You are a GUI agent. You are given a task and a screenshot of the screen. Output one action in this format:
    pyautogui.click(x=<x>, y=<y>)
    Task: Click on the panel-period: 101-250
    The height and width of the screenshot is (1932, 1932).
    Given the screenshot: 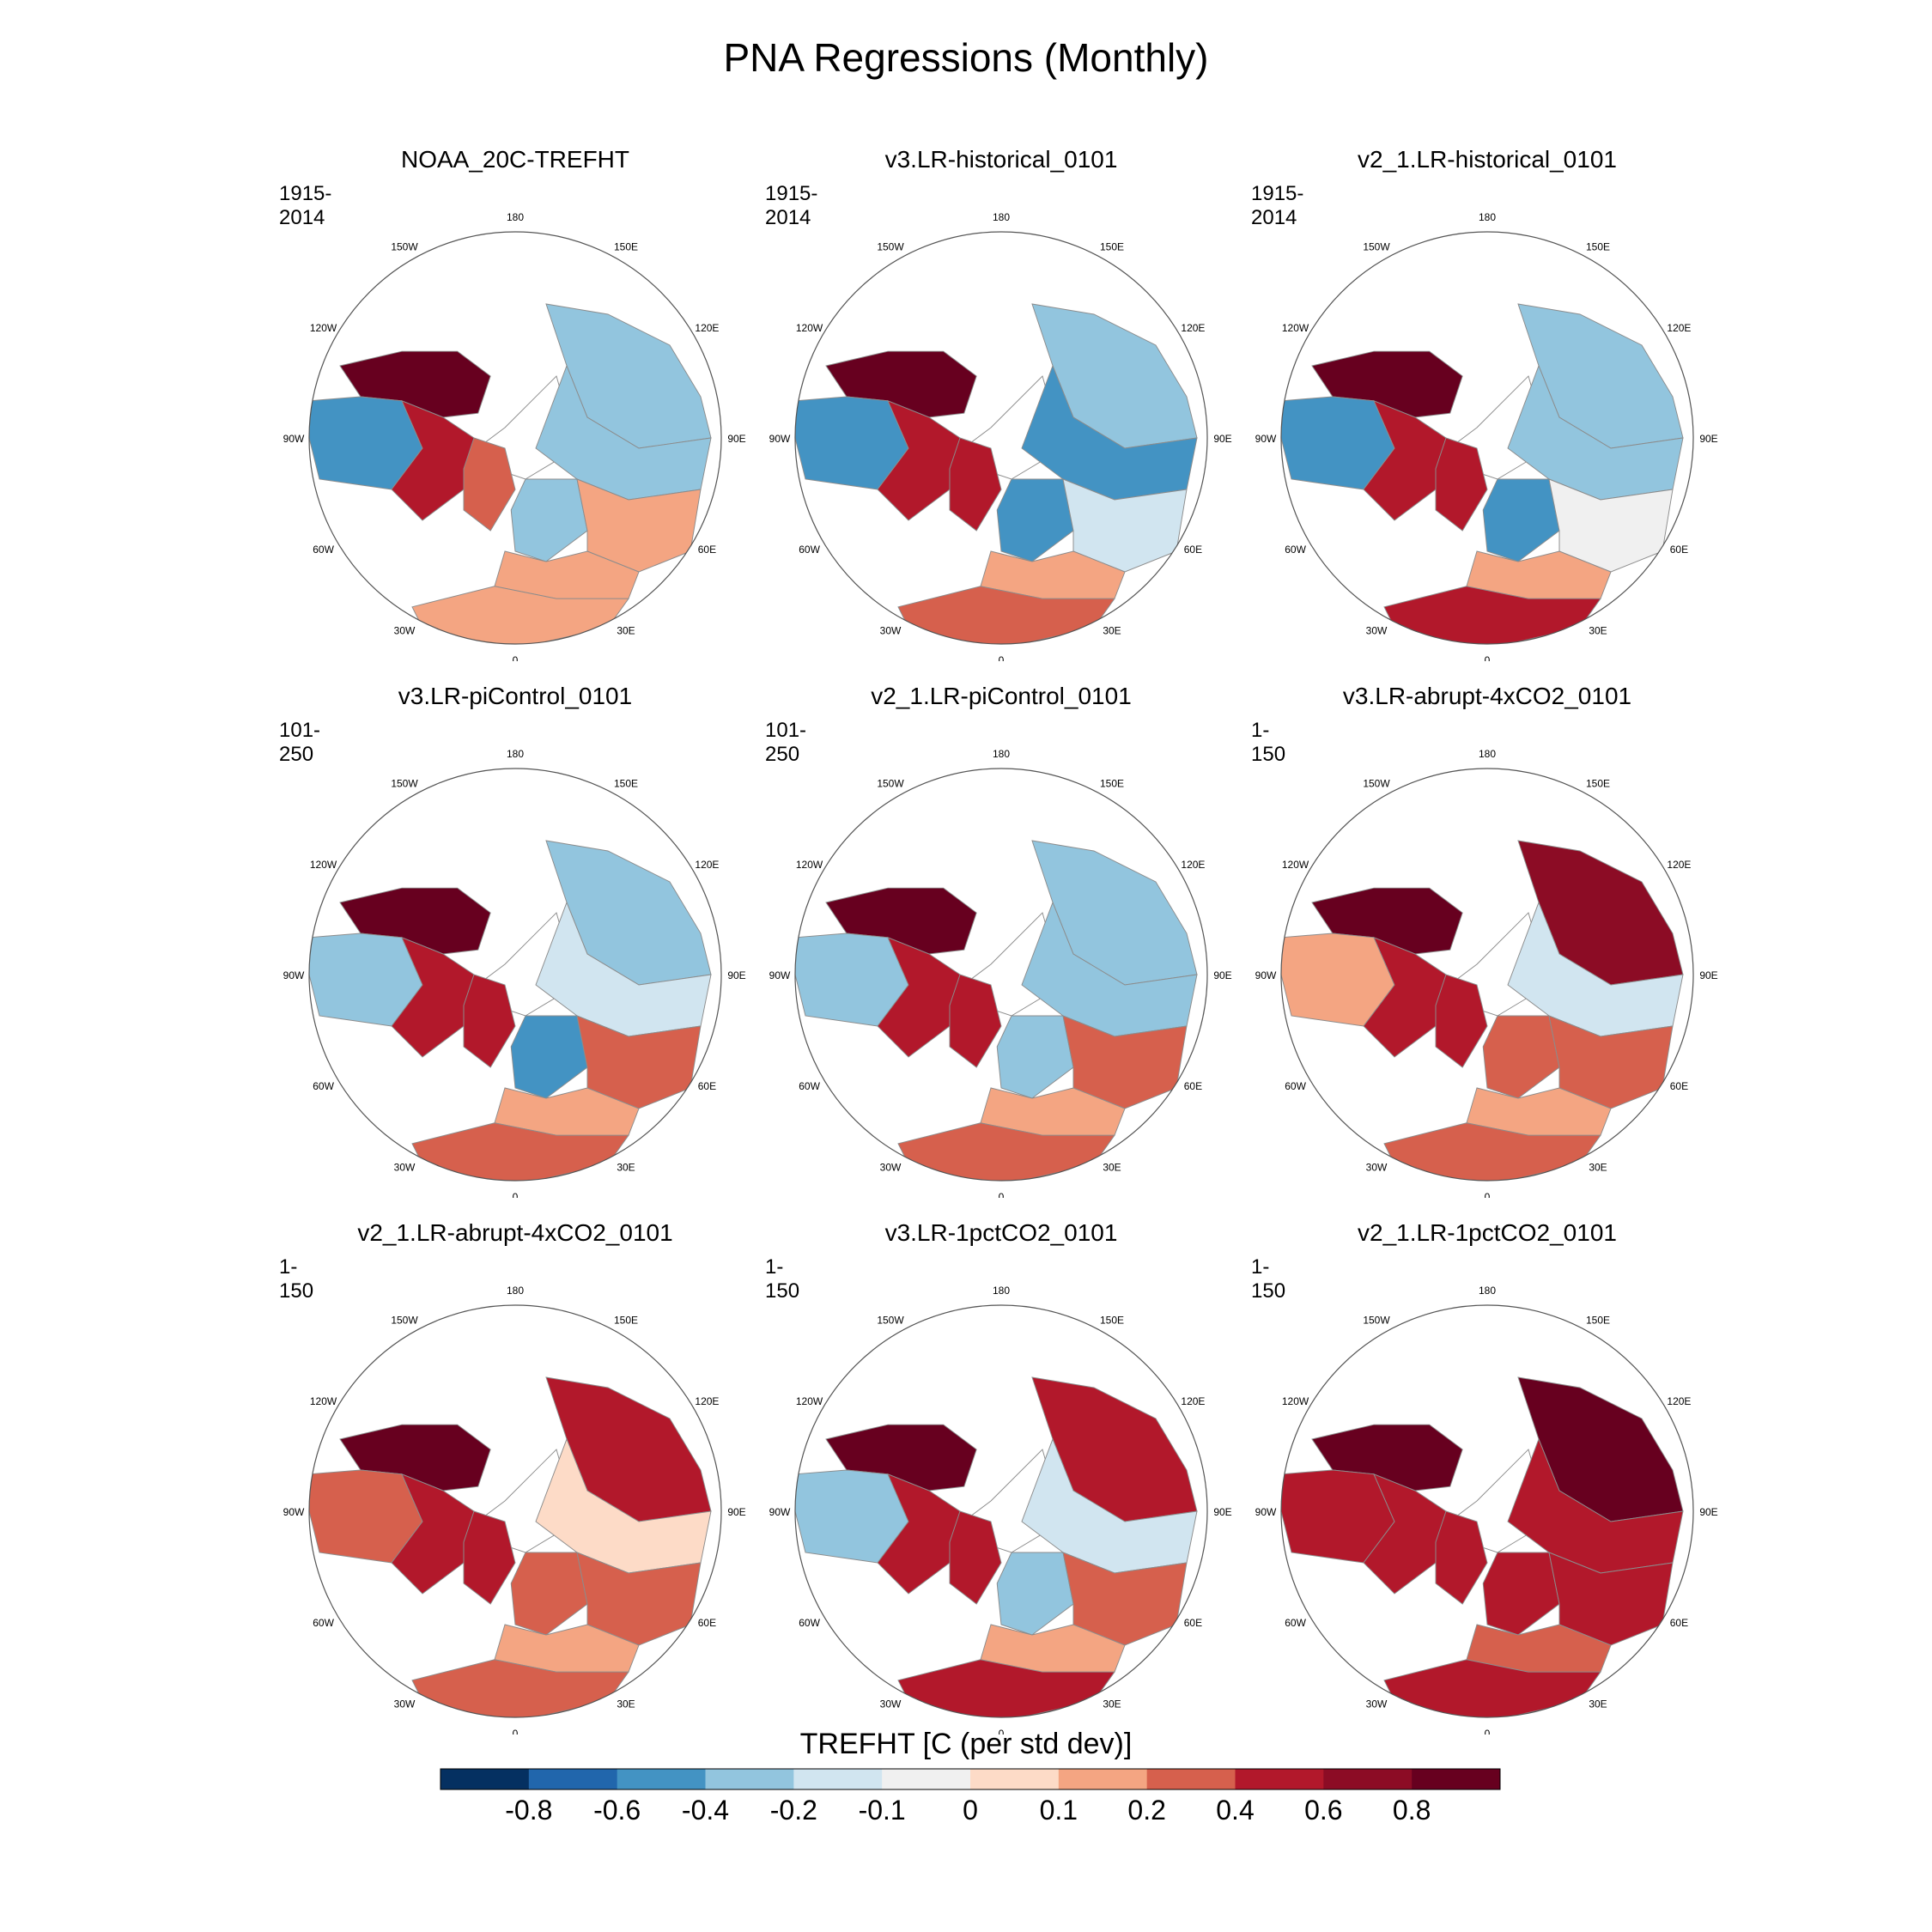 What is the action you would take?
    pyautogui.click(x=300, y=742)
    